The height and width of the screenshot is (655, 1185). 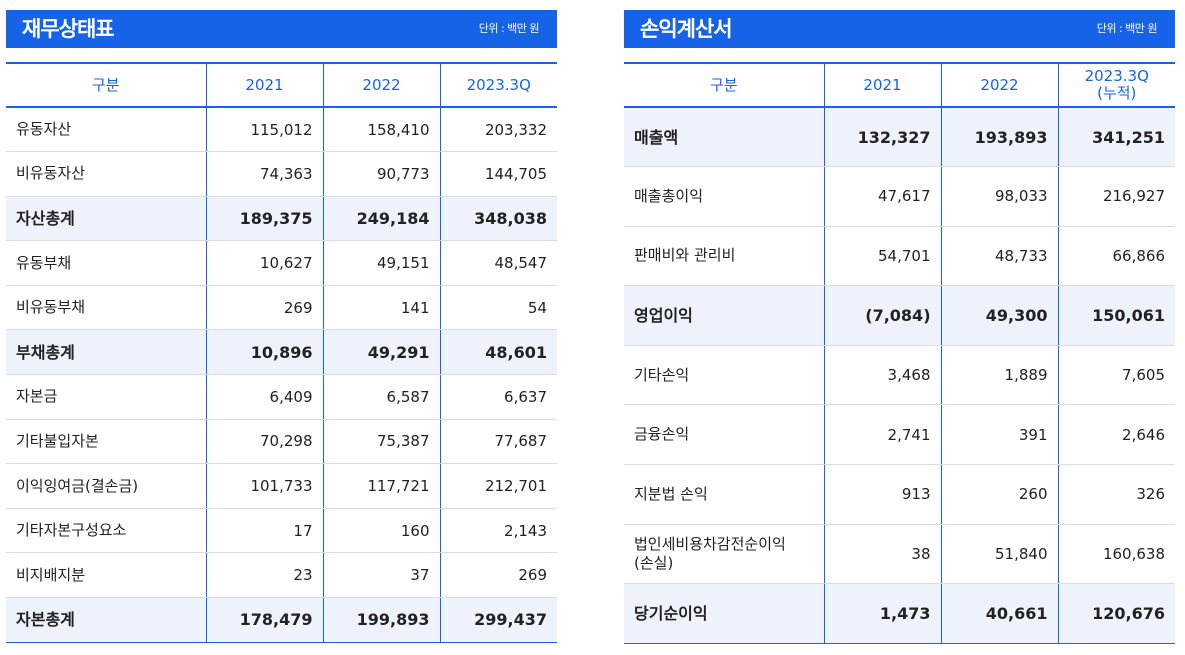 What do you see at coordinates (882, 256) in the screenshot?
I see `row-value: 54,701` at bounding box center [882, 256].